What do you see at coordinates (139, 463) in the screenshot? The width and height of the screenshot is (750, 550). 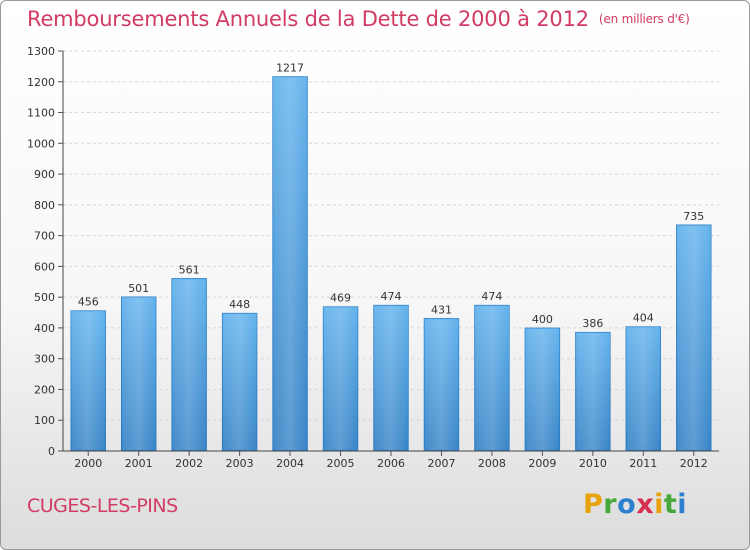 I see `x-tick-label-2001: 2001` at bounding box center [139, 463].